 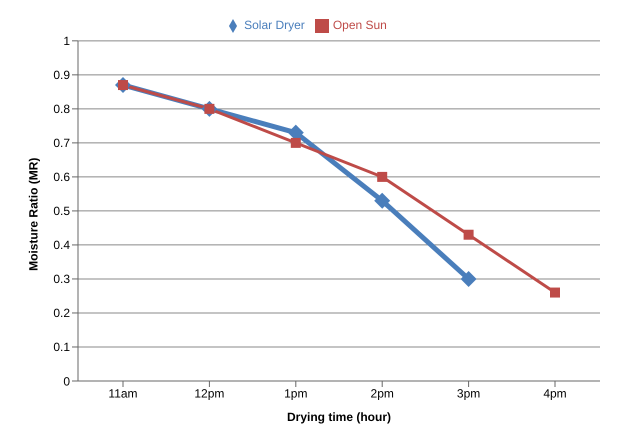 What do you see at coordinates (66, 41) in the screenshot?
I see `y-tick-label: 1` at bounding box center [66, 41].